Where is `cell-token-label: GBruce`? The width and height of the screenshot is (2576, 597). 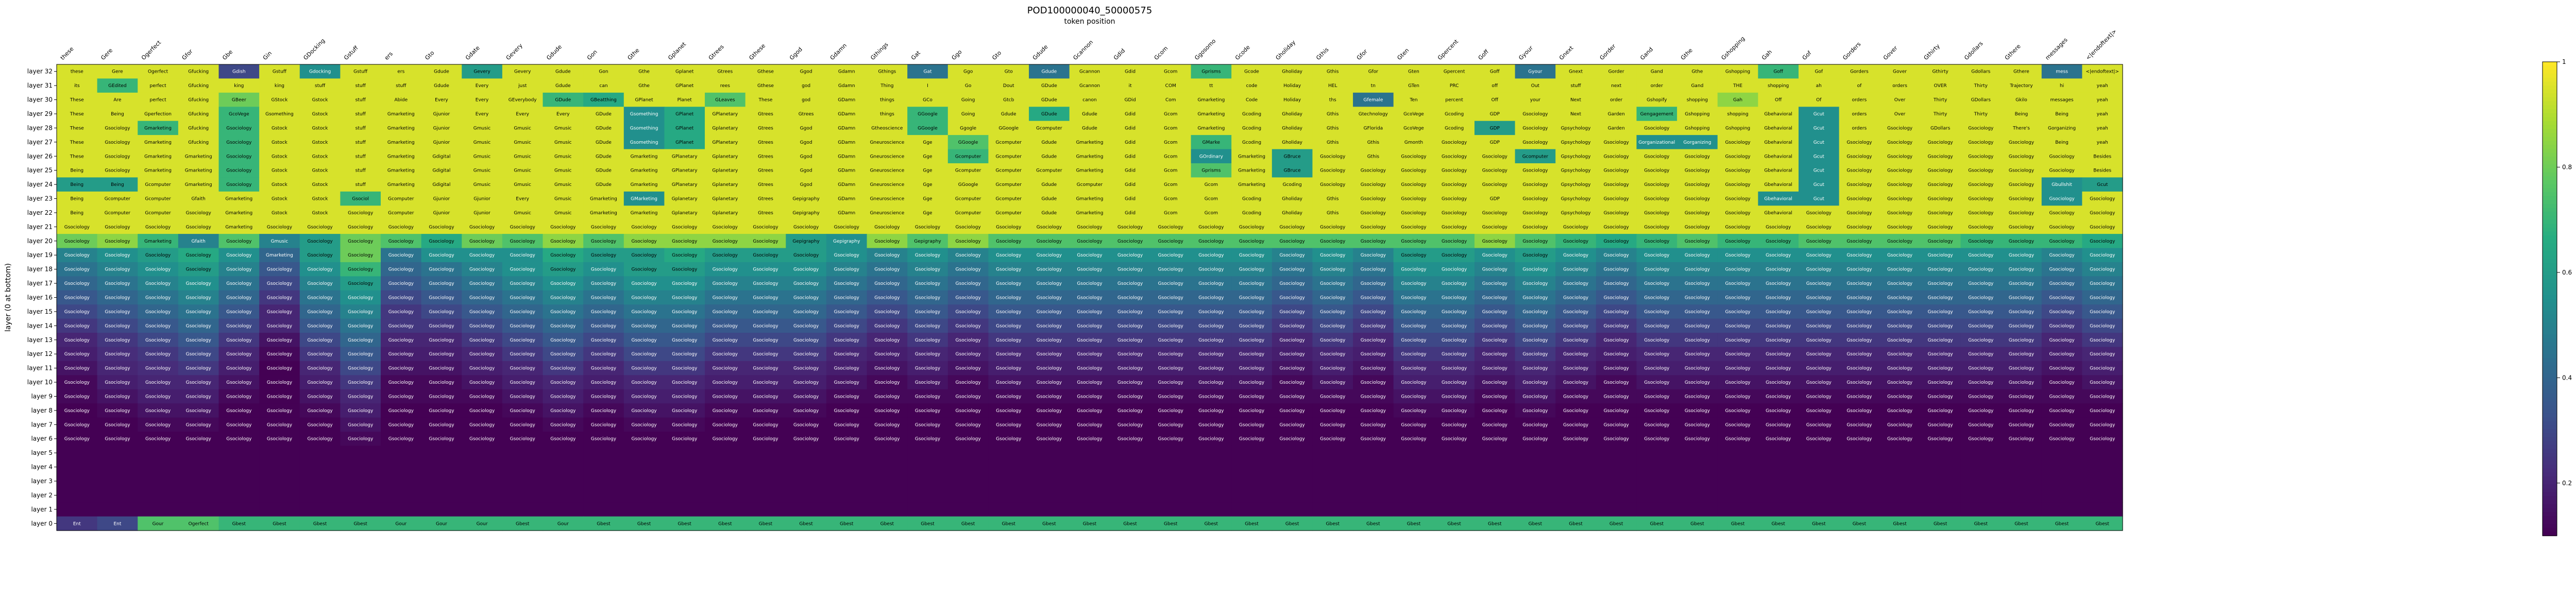 cell-token-label: GBruce is located at coordinates (1292, 171).